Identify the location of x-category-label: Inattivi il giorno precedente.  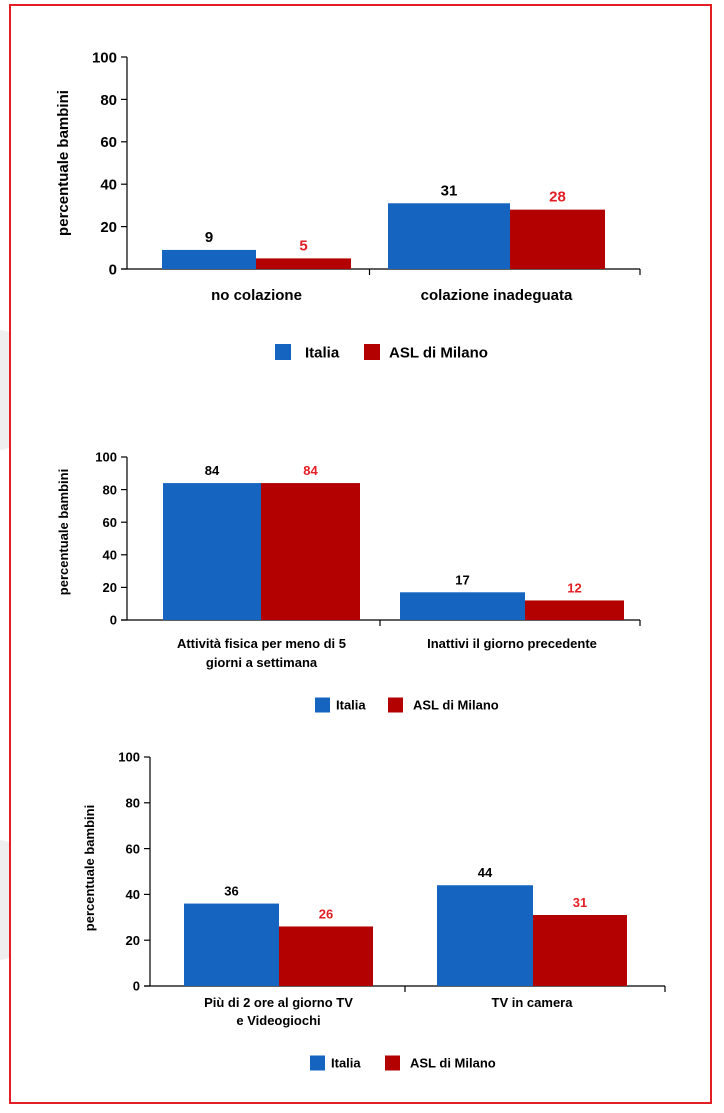
(512, 643).